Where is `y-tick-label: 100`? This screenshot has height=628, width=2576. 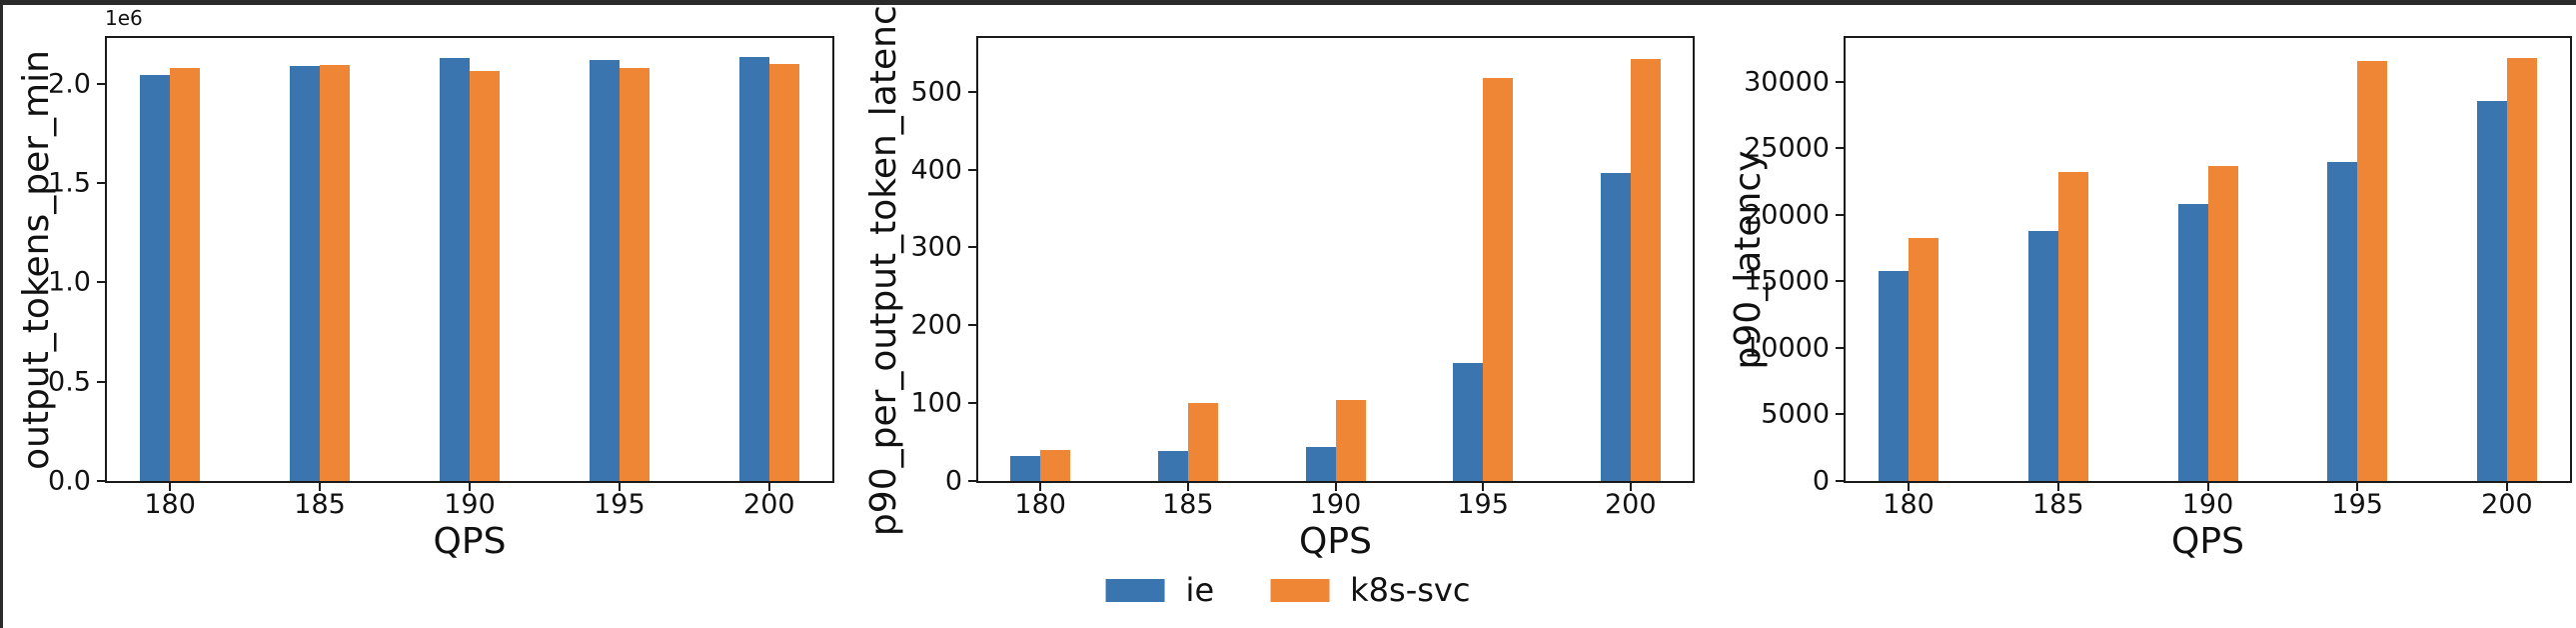
y-tick-label: 100 is located at coordinates (936, 403).